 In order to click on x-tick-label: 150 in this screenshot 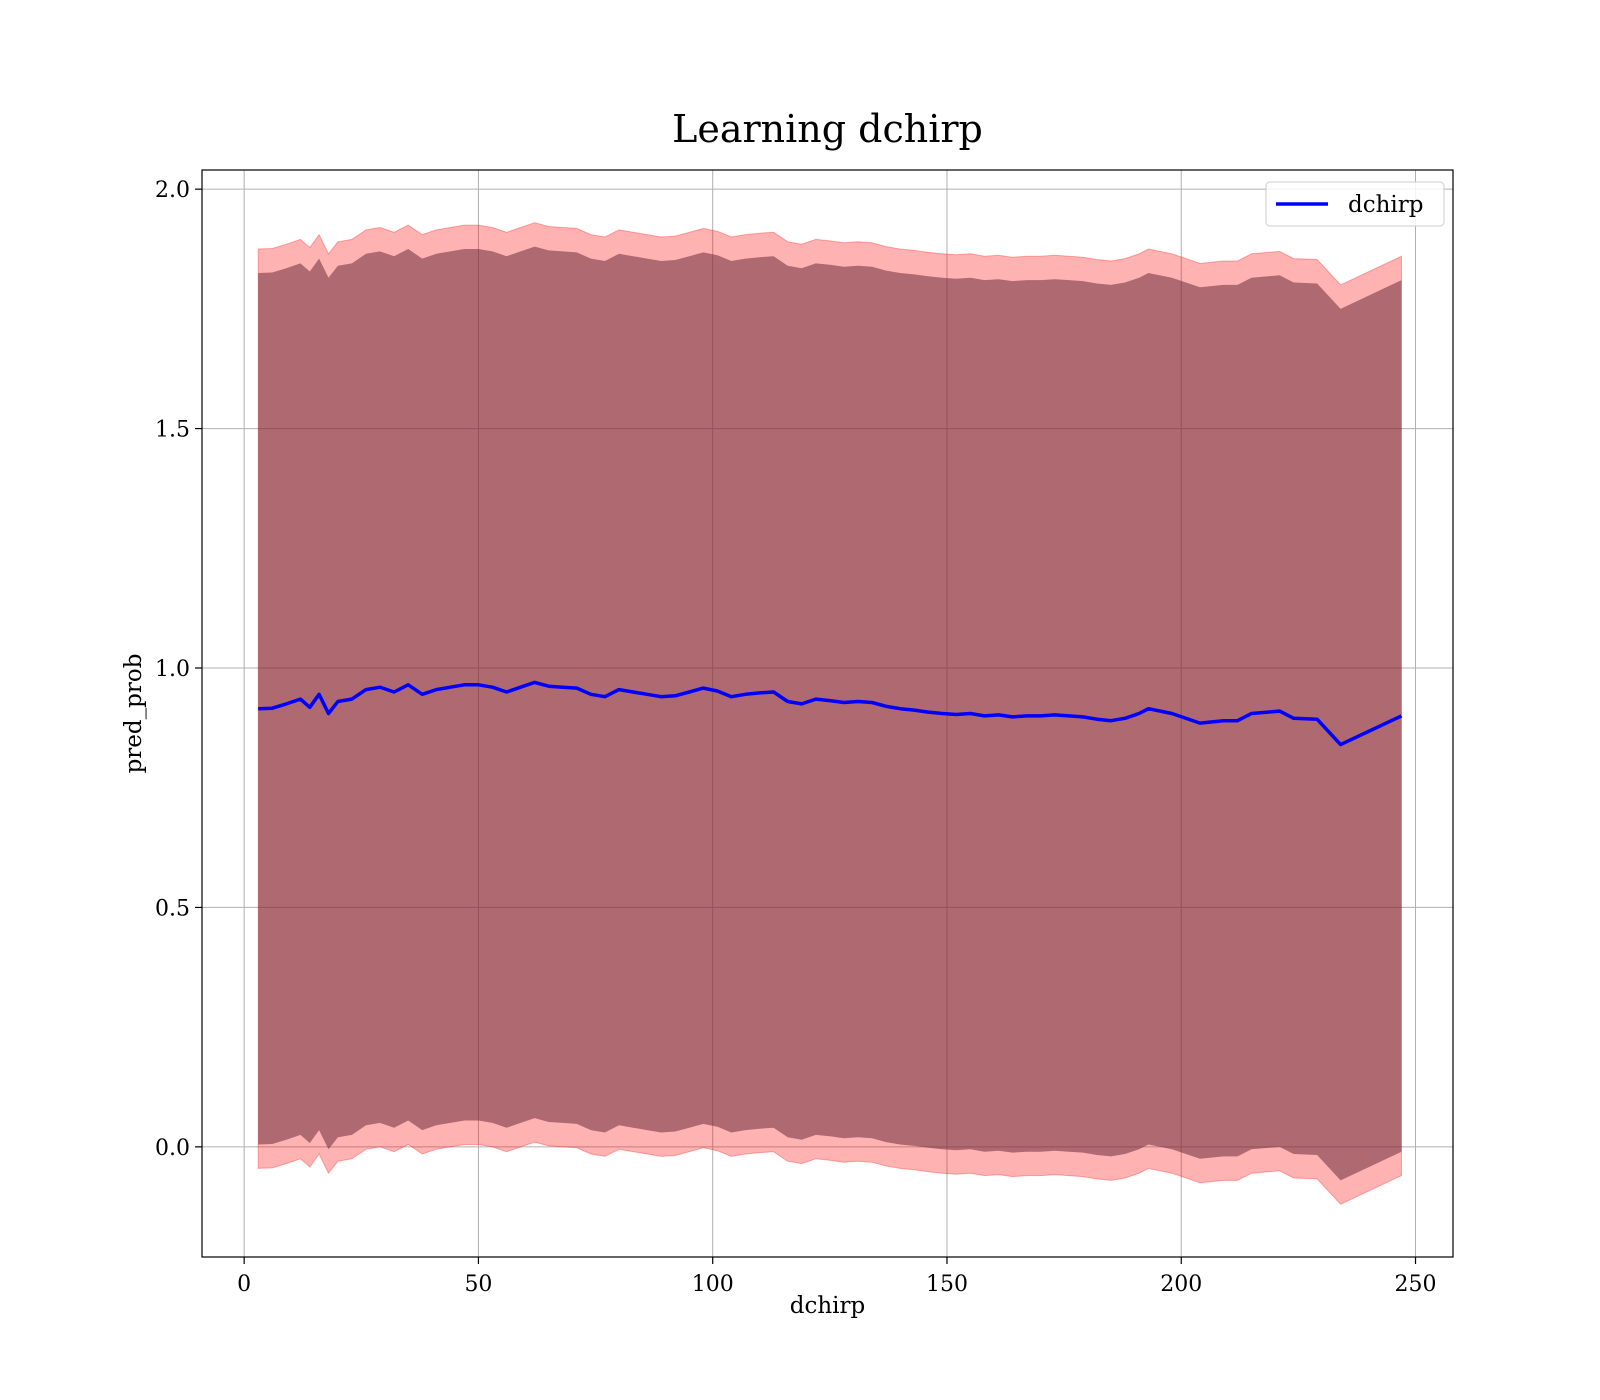, I will do `click(947, 1284)`.